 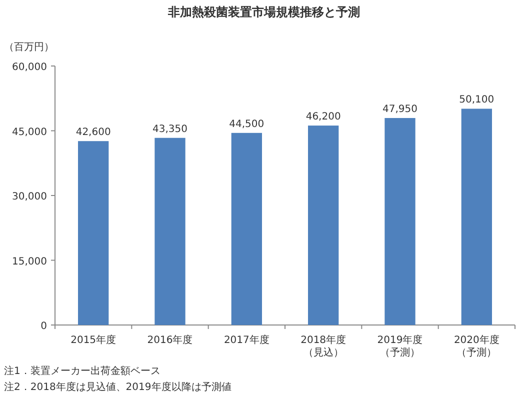 What do you see at coordinates (170, 129) in the screenshot?
I see `data-label: 43,350` at bounding box center [170, 129].